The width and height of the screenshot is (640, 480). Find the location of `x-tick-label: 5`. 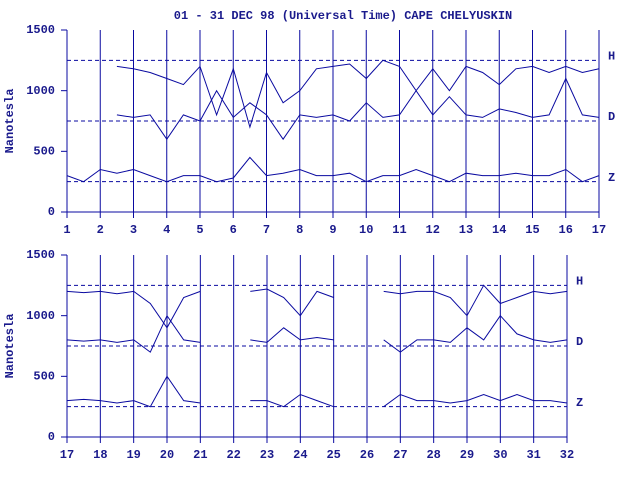

x-tick-label: 5 is located at coordinates (199, 230).